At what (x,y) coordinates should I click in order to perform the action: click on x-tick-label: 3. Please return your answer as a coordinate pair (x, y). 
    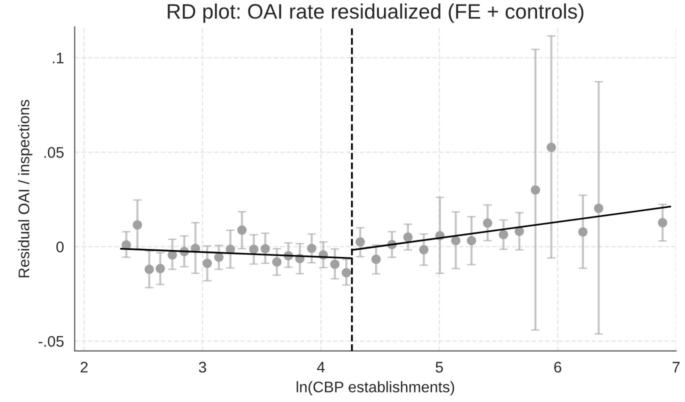
    Looking at the image, I should click on (202, 367).